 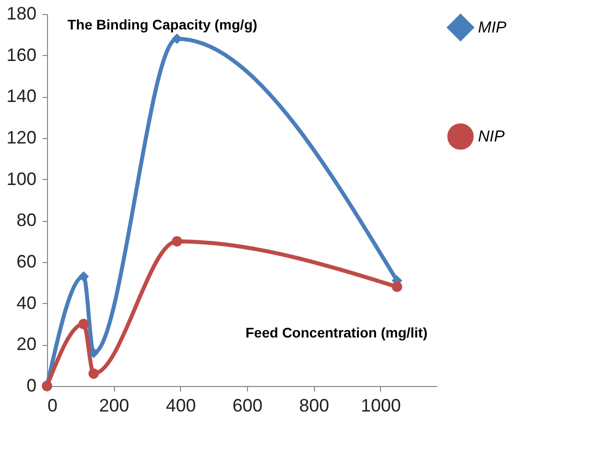 I want to click on y-tick-label: 60, so click(x=26, y=262).